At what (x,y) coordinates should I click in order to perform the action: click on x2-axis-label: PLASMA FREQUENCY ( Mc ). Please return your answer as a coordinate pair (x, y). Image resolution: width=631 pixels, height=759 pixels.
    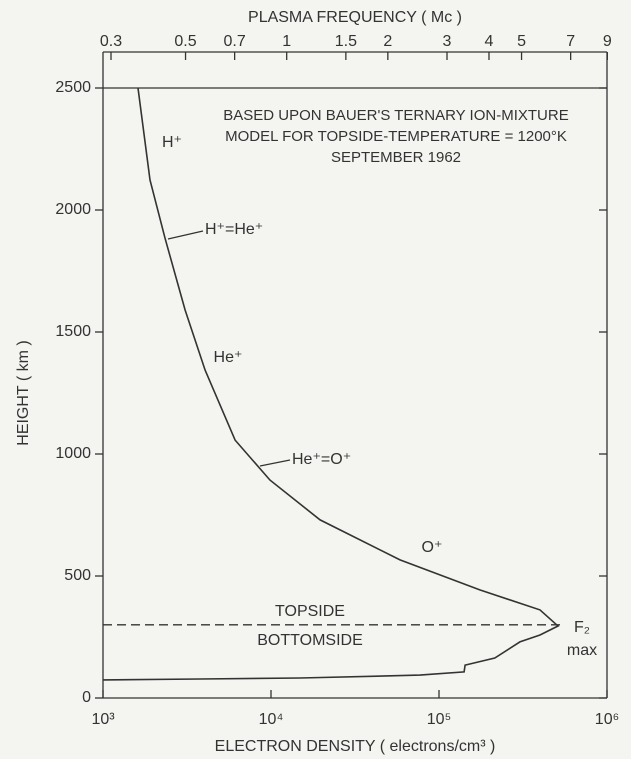
    Looking at the image, I should click on (355, 17).